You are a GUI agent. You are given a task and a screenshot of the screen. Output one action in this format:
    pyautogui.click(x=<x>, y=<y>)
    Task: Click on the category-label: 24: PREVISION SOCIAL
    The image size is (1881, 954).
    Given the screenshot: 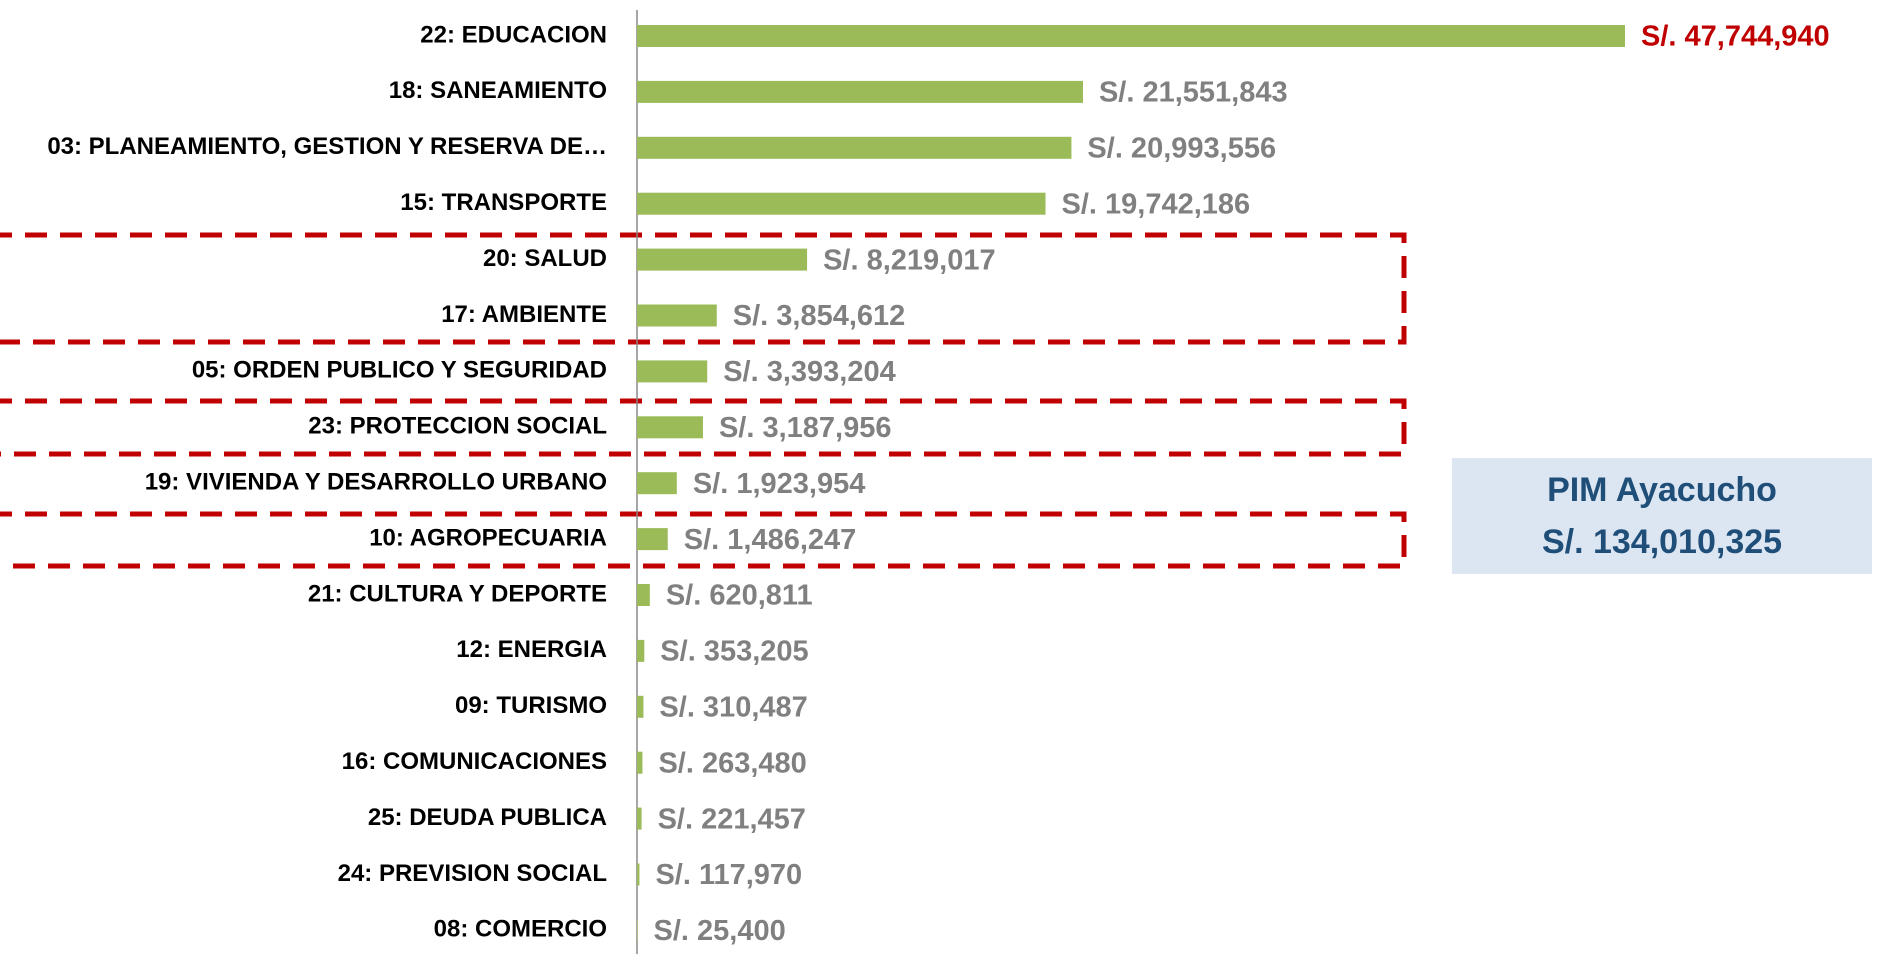 What is the action you would take?
    pyautogui.click(x=472, y=873)
    